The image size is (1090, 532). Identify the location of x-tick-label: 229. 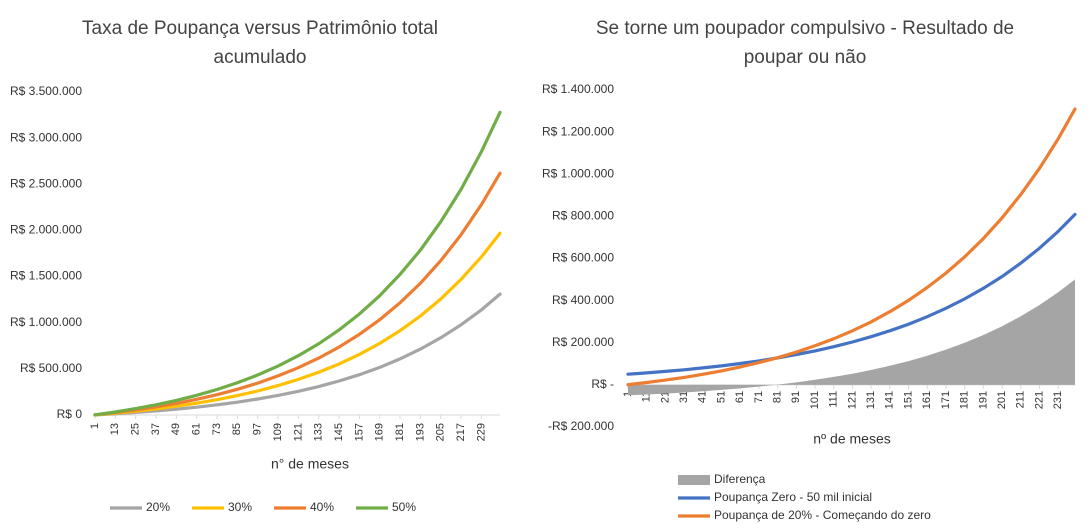
(481, 432).